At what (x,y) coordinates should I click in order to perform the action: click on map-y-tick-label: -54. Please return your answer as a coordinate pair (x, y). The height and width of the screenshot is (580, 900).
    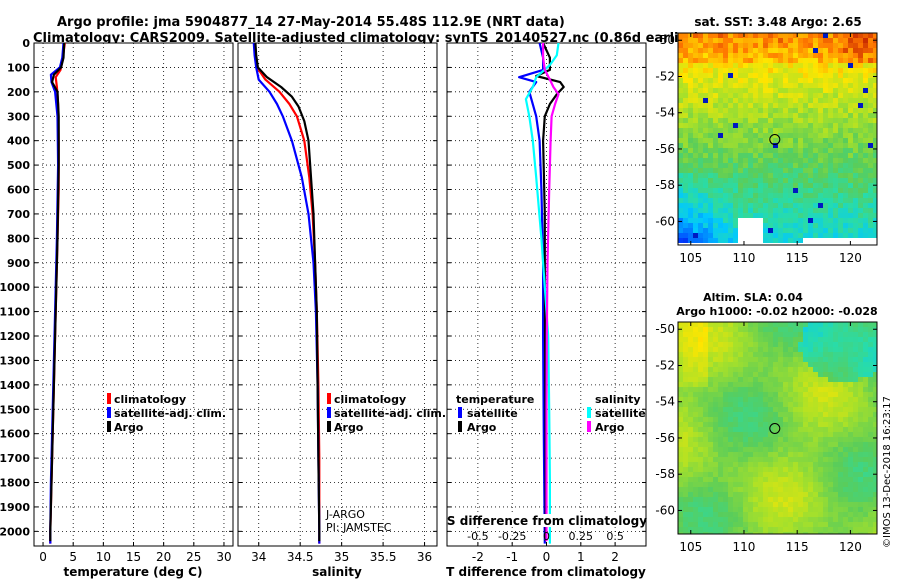
    Looking at the image, I should click on (665, 402).